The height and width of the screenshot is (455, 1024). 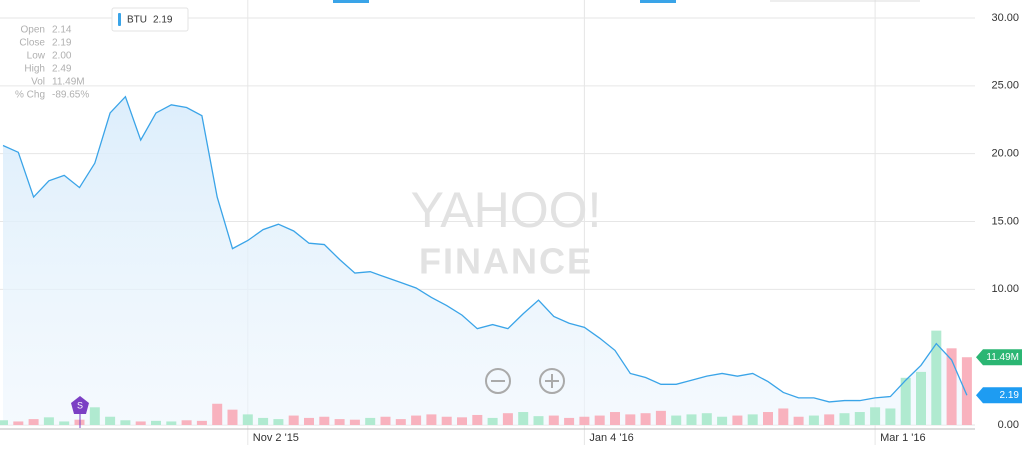 I want to click on volume-tag: 11.49M, so click(x=1002, y=357).